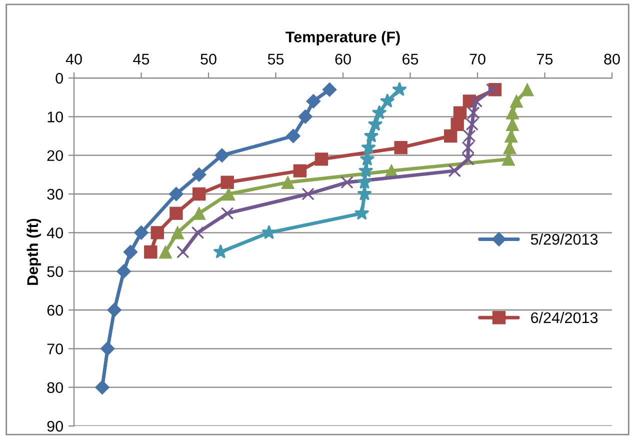 This screenshot has height=439, width=635. What do you see at coordinates (55, 349) in the screenshot?
I see `y-tick-label: 70` at bounding box center [55, 349].